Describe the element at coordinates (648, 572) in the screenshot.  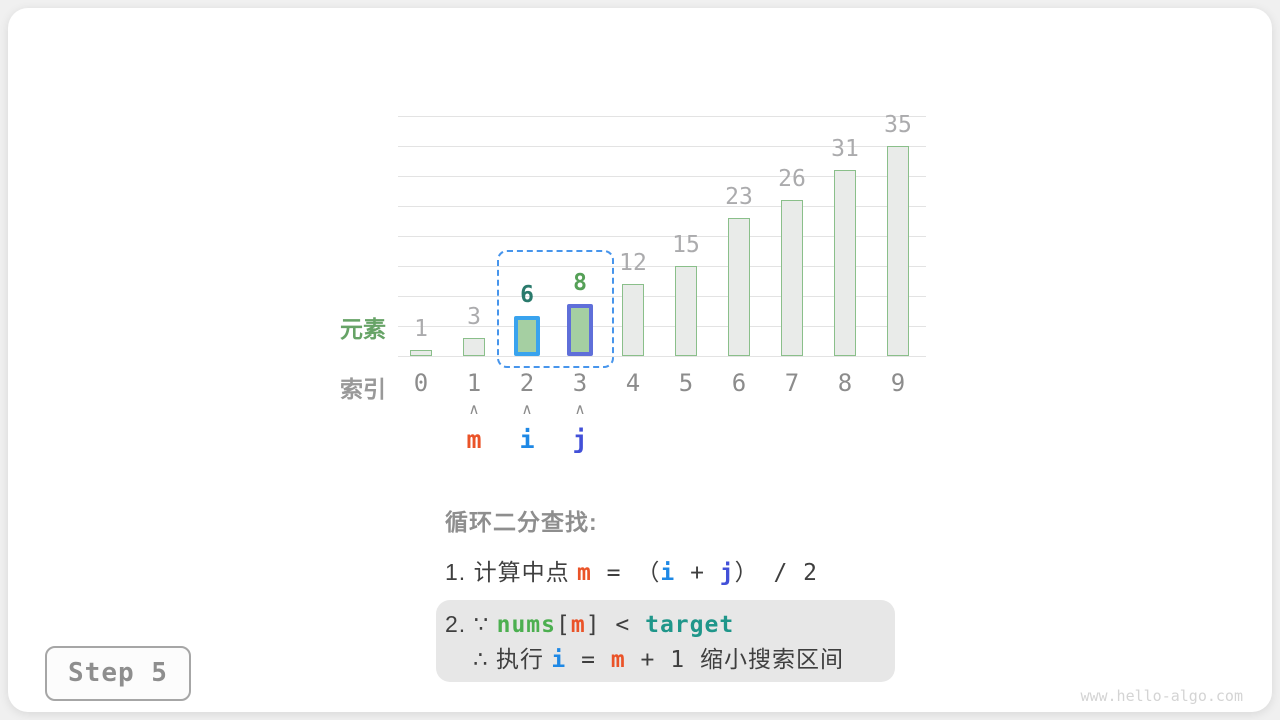
I see `text-segment: （` at that location.